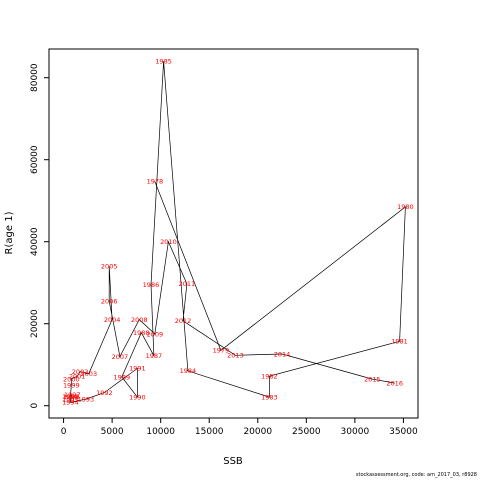 This screenshot has width=480, height=480. What do you see at coordinates (89, 374) in the screenshot?
I see `year-label-2003: 2003` at bounding box center [89, 374].